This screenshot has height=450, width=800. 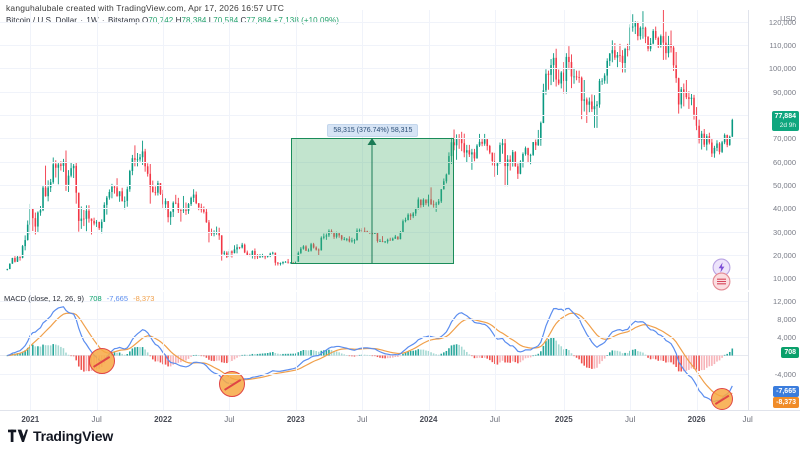 What do you see at coordinates (30, 419) in the screenshot?
I see `time-axis-tick: 2021` at bounding box center [30, 419].